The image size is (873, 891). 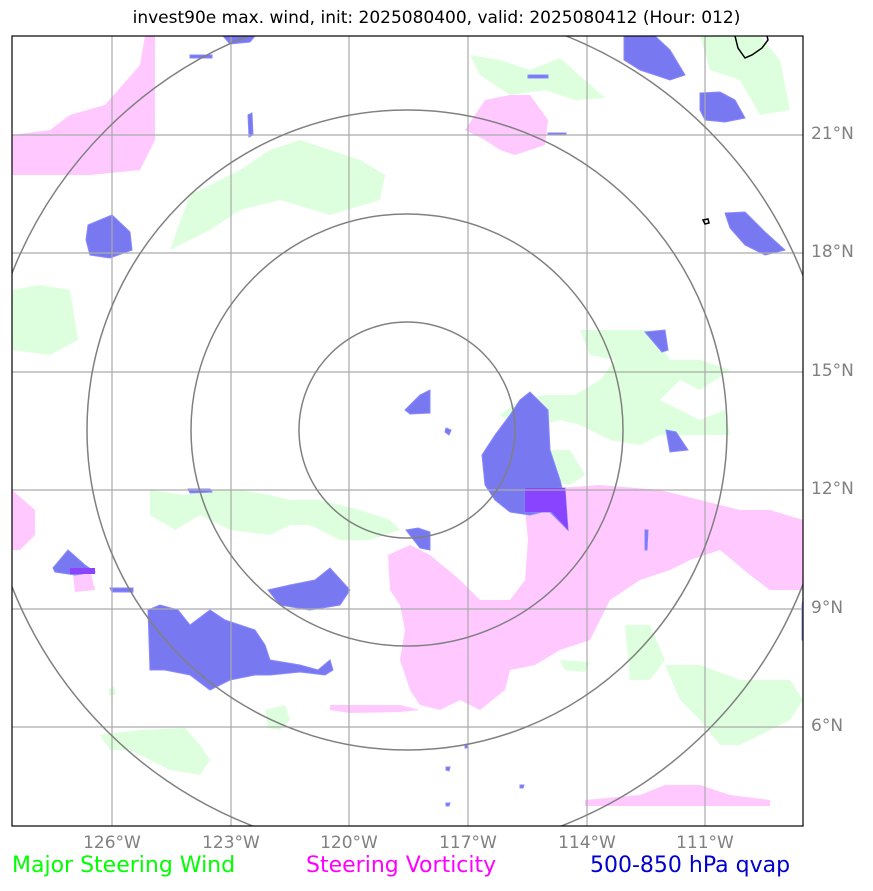 I want to click on lat-label: 9°N, so click(x=827, y=608).